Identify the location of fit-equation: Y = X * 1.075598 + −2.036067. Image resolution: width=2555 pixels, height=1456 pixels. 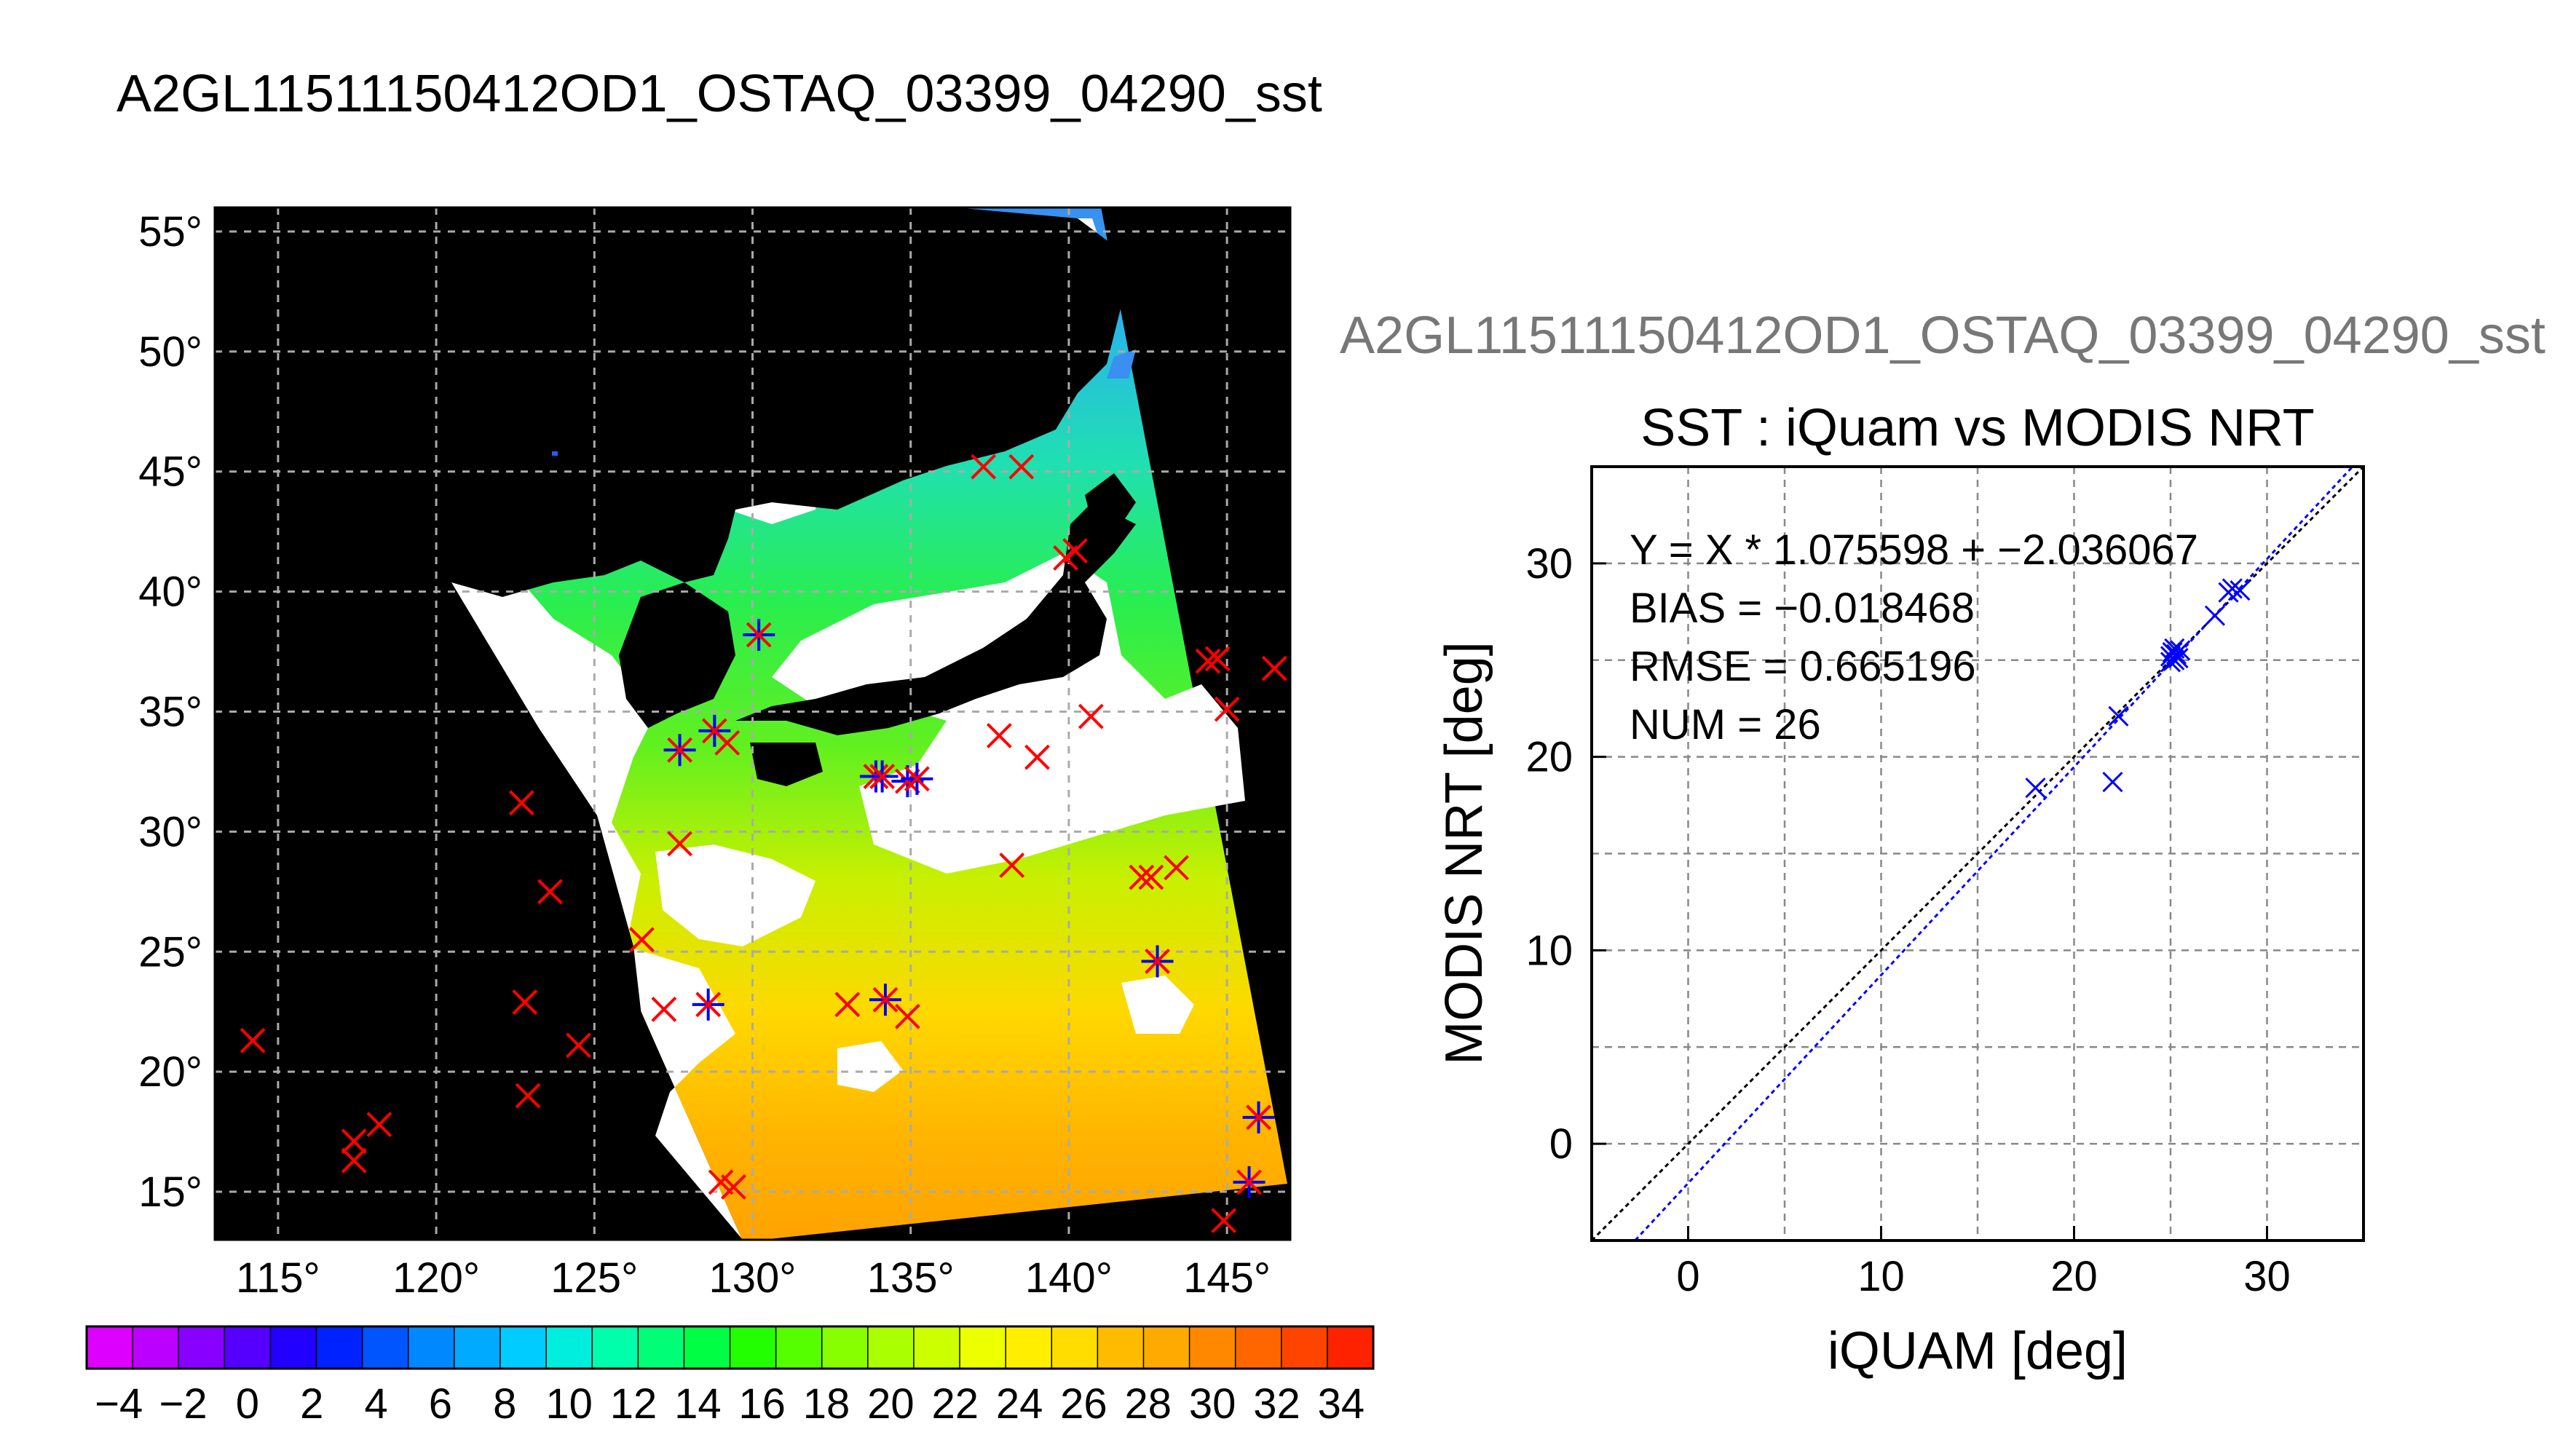
(1914, 550).